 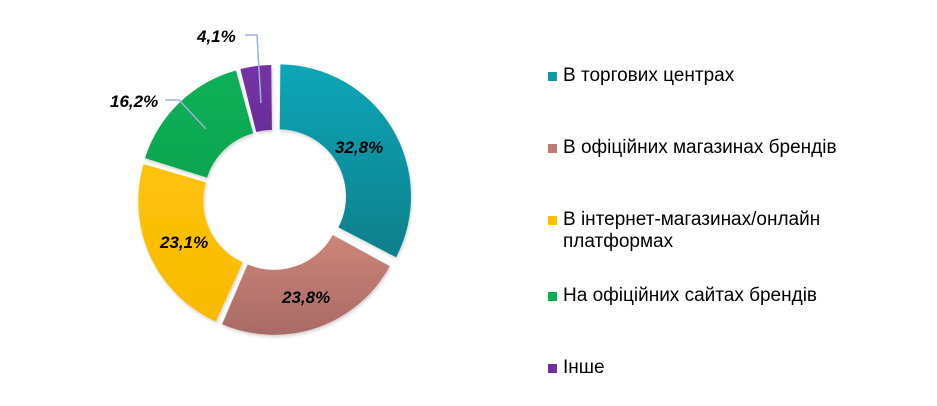 I want to click on legend-label: В інтернет-магазинах/онлайн платформах, so click(x=692, y=230).